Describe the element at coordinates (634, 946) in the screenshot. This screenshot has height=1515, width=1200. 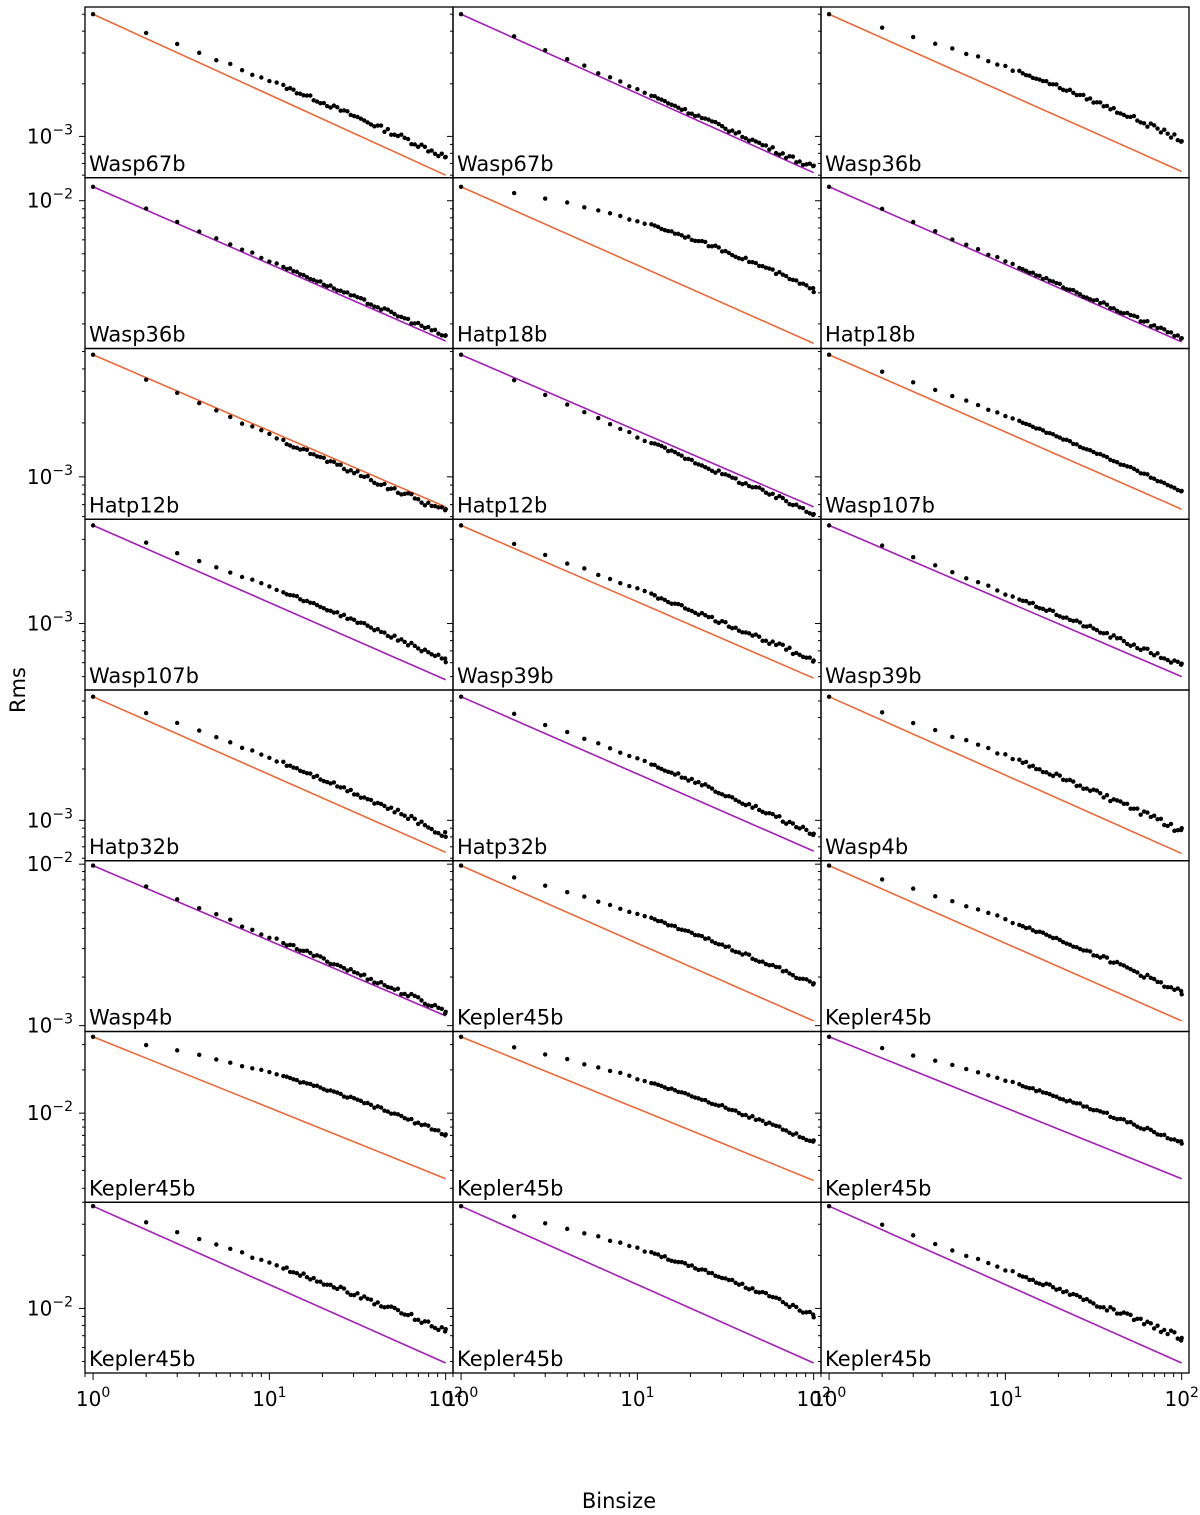
I see `panel: Kepler45b` at that location.